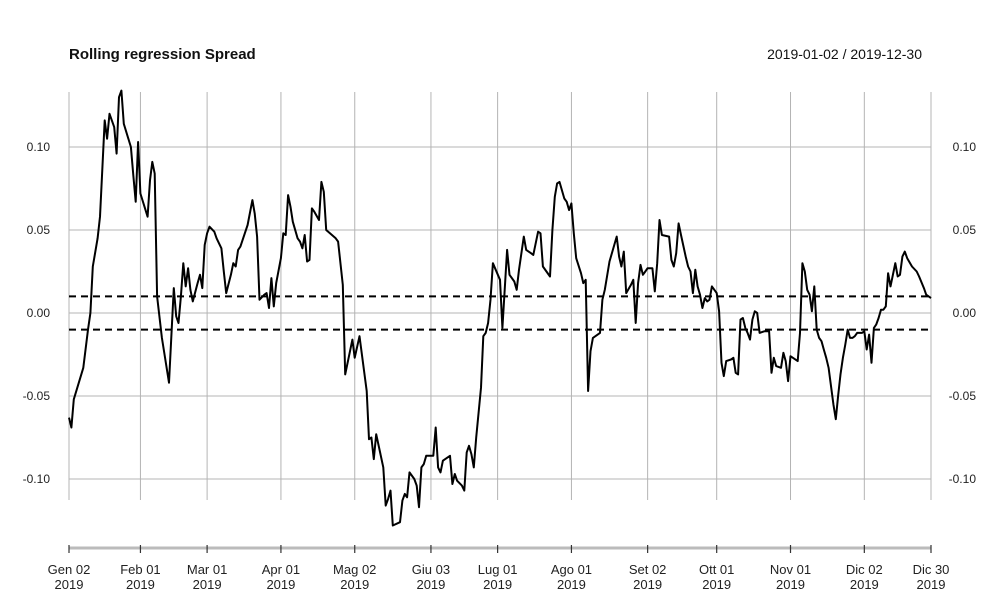  What do you see at coordinates (716, 569) in the screenshot?
I see `x-tick-label: Ott 01` at bounding box center [716, 569].